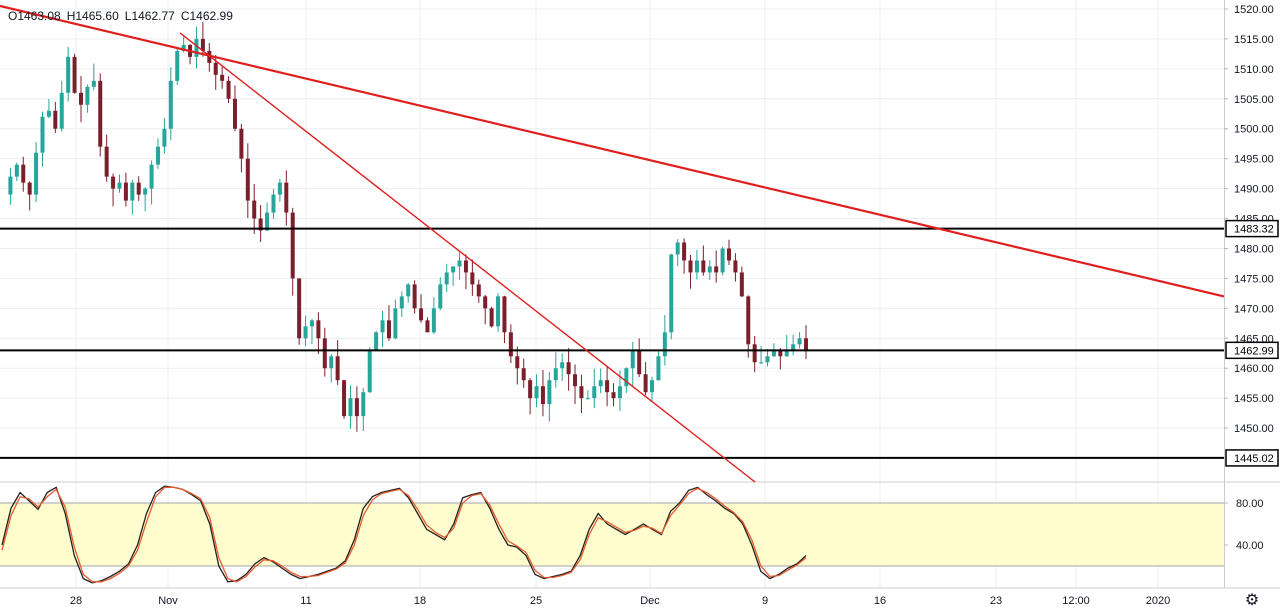 The width and height of the screenshot is (1280, 612). Describe the element at coordinates (149, 16) in the screenshot. I see `ohlc-low: L1462.77` at that location.